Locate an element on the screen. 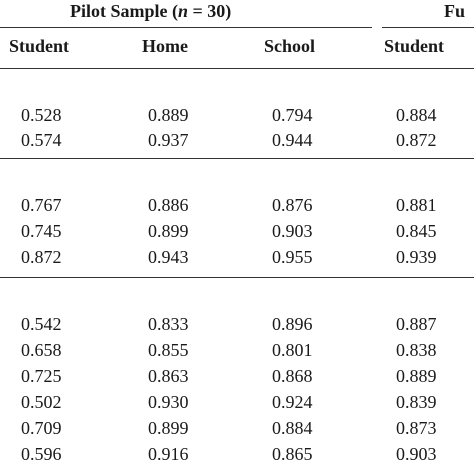 This screenshot has width=474, height=474. table-cell: 0.658 is located at coordinates (41, 350).